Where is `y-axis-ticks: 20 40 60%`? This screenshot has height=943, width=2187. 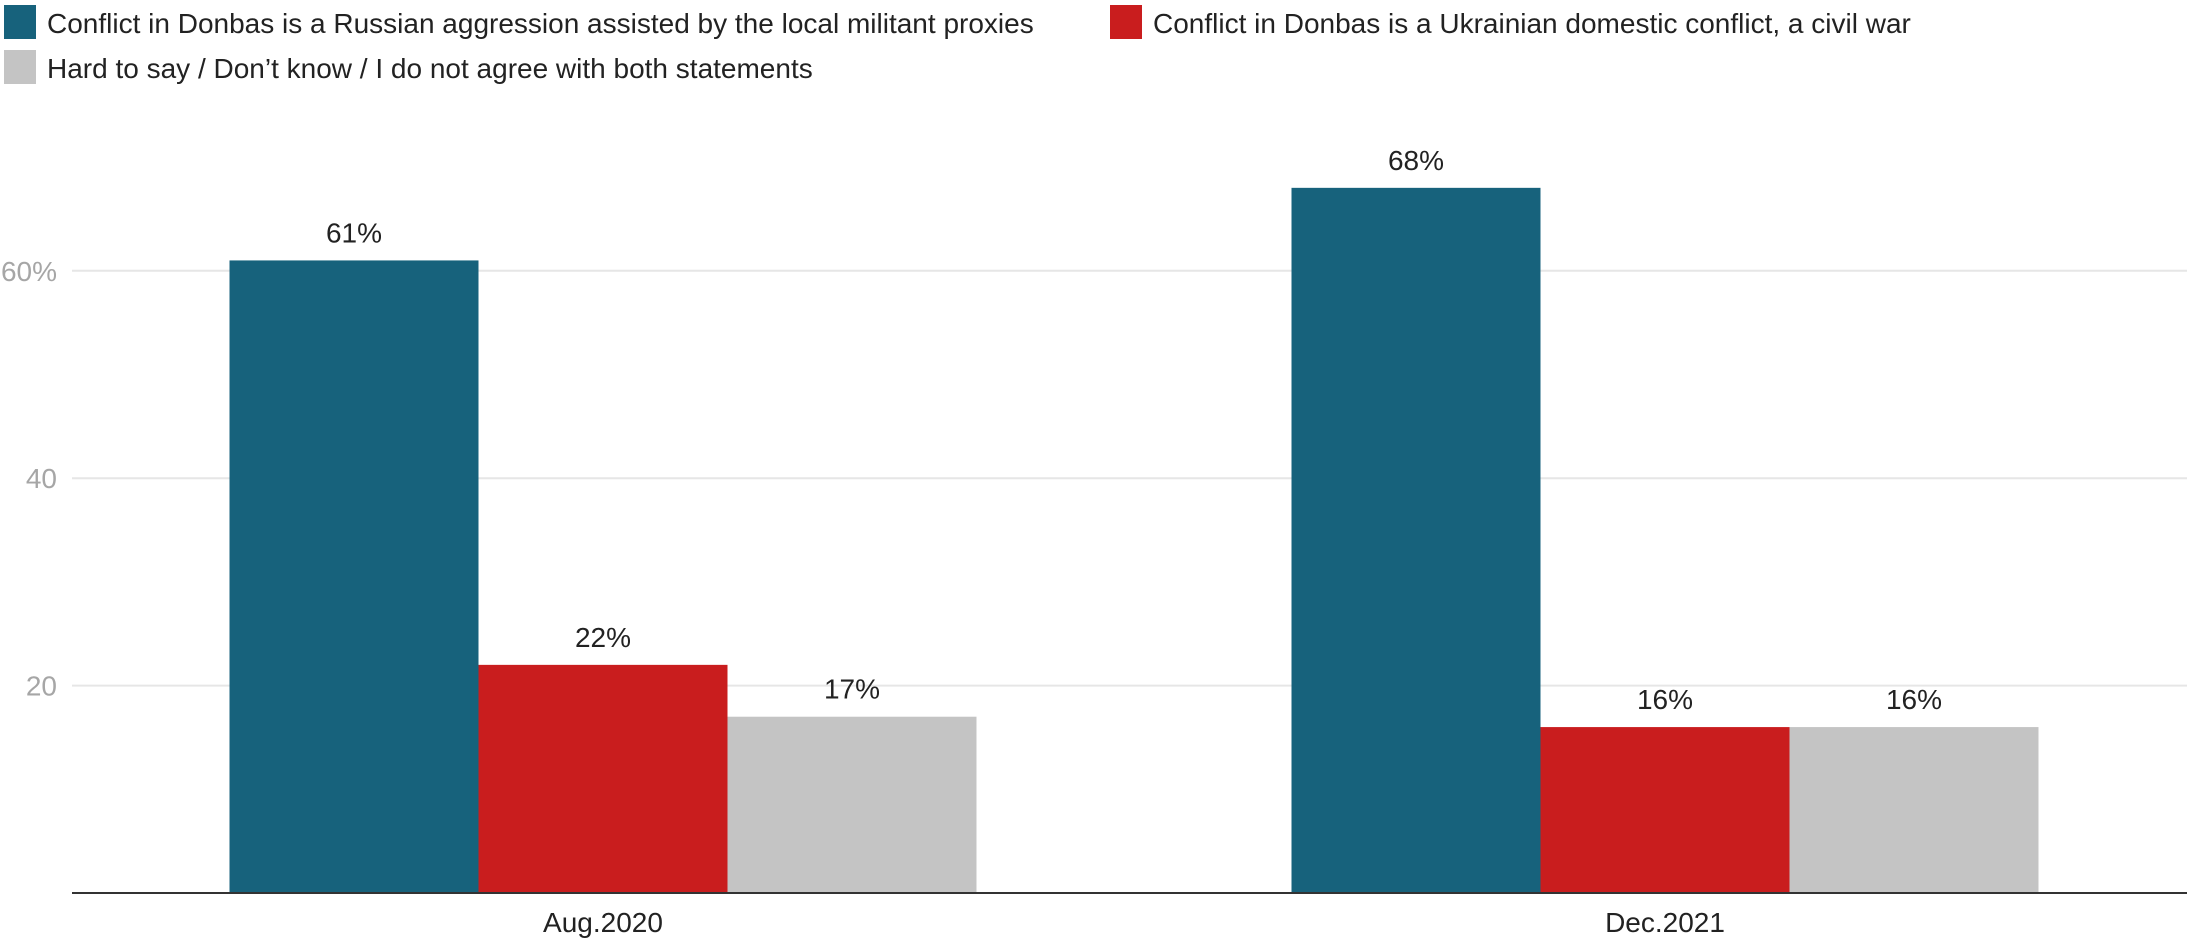
y-axis-ticks: 20 40 60% is located at coordinates (29, 479).